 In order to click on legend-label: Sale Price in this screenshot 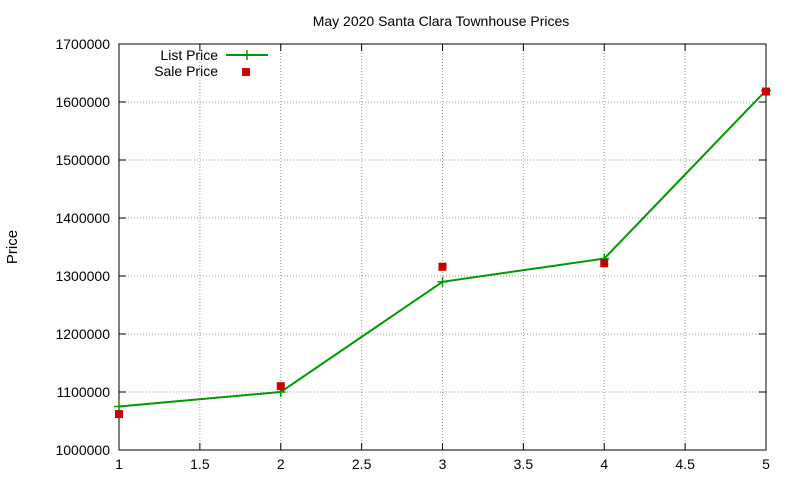, I will do `click(186, 71)`.